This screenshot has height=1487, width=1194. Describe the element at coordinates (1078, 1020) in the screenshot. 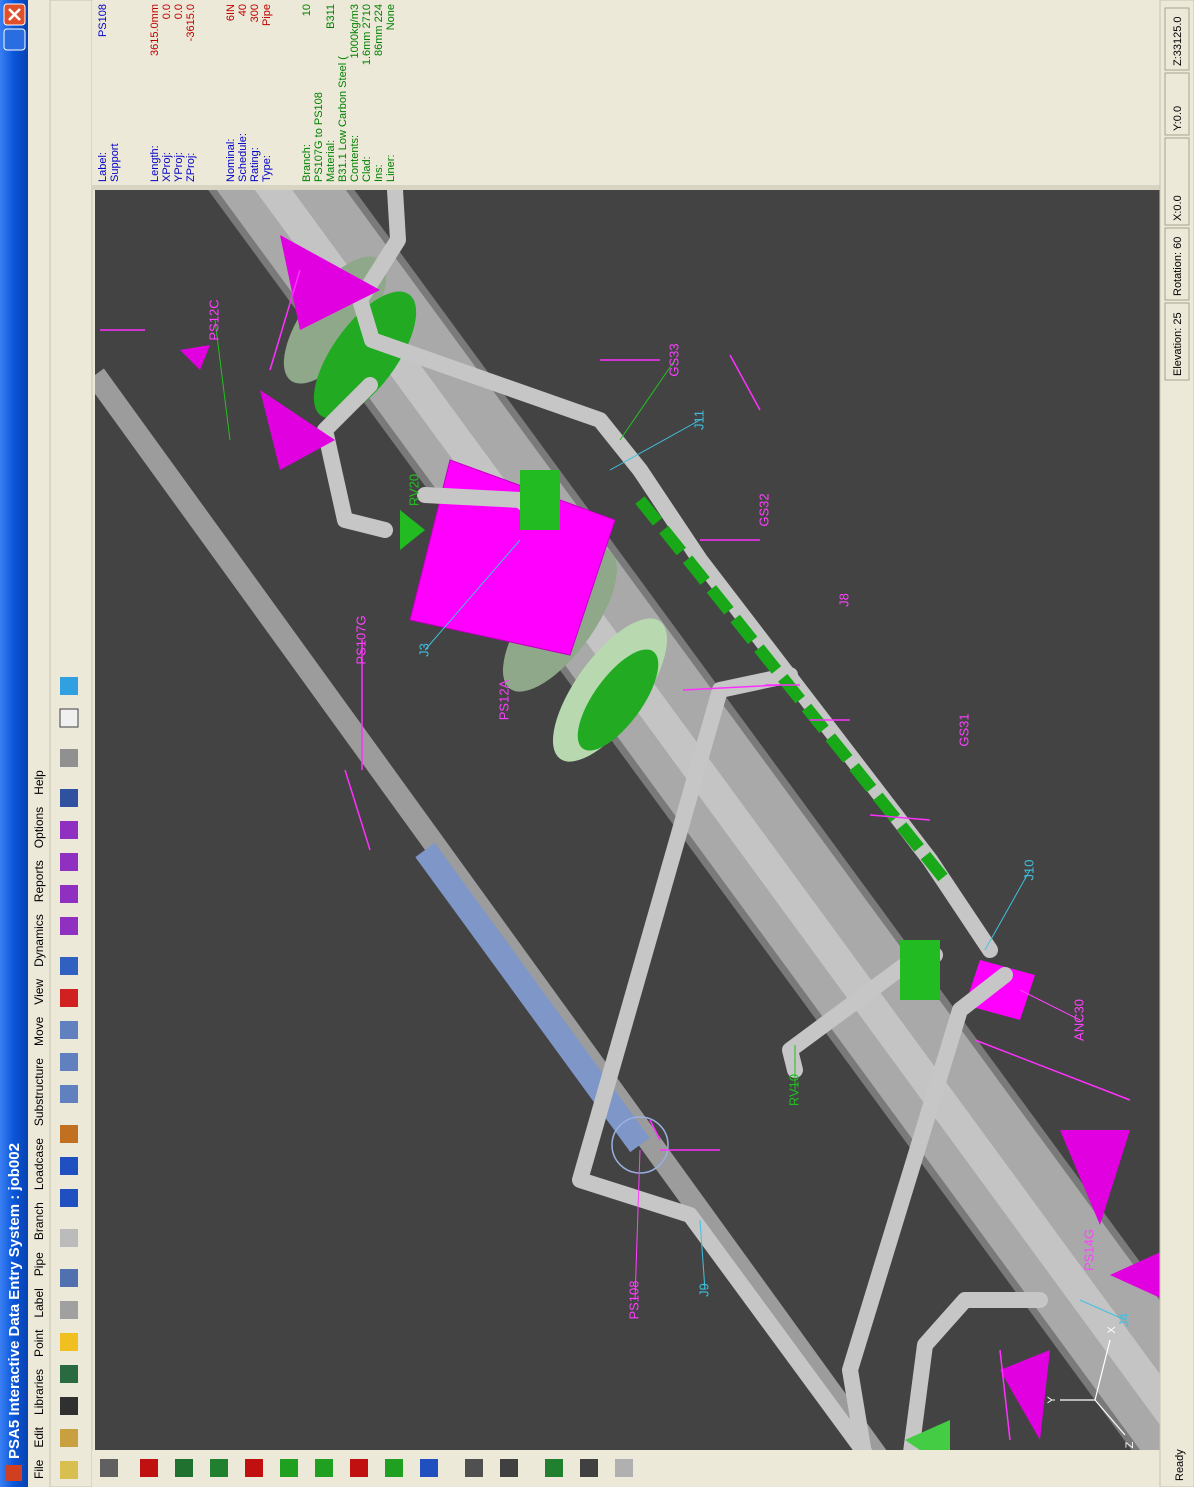

I see `node-label: ANC30` at that location.